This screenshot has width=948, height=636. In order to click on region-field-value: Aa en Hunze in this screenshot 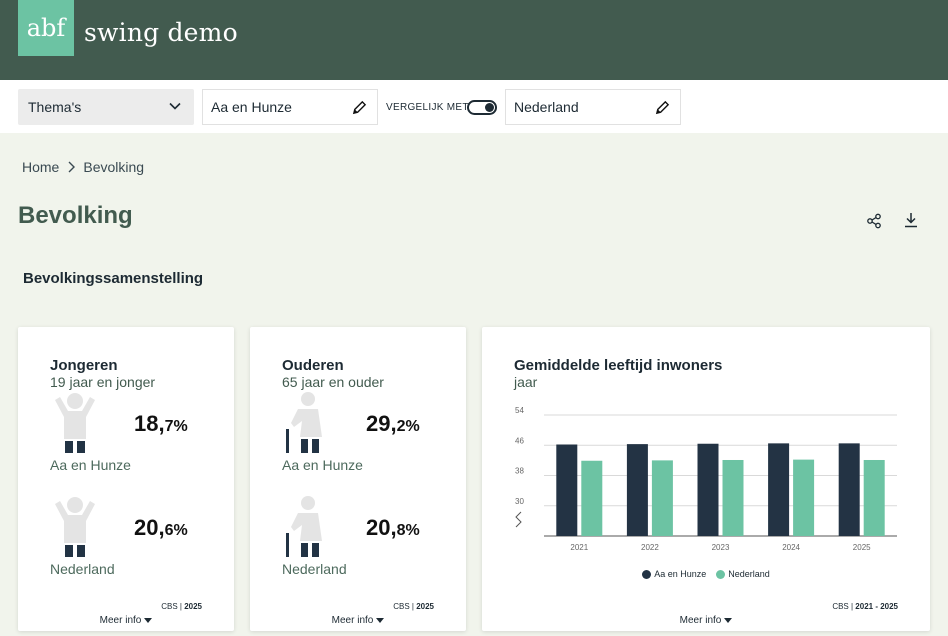, I will do `click(251, 107)`.